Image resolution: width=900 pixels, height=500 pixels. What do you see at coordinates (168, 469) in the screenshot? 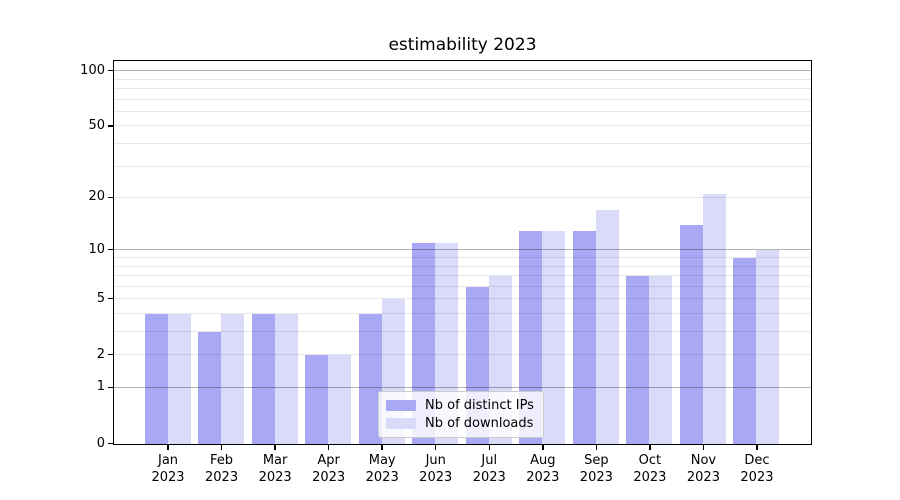
I see `x-tick-label-jan: Jan 2023` at bounding box center [168, 469].